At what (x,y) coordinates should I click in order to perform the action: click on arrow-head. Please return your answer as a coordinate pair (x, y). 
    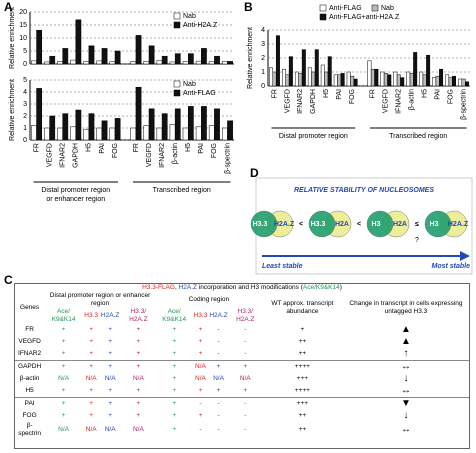
    Looking at the image, I should click on (465, 256).